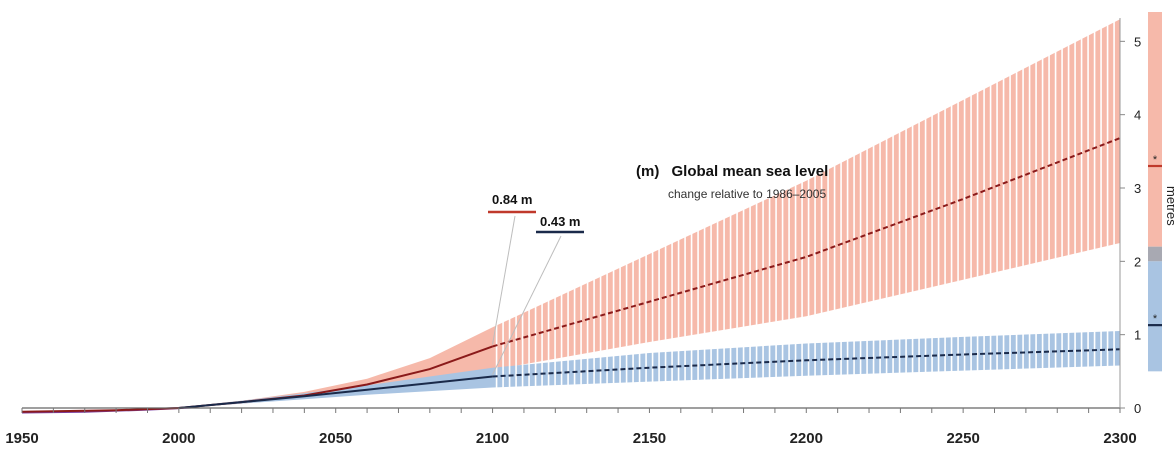  Describe the element at coordinates (747, 194) in the screenshot. I see `chart-subtitle: change relative to 1986–2005` at that location.